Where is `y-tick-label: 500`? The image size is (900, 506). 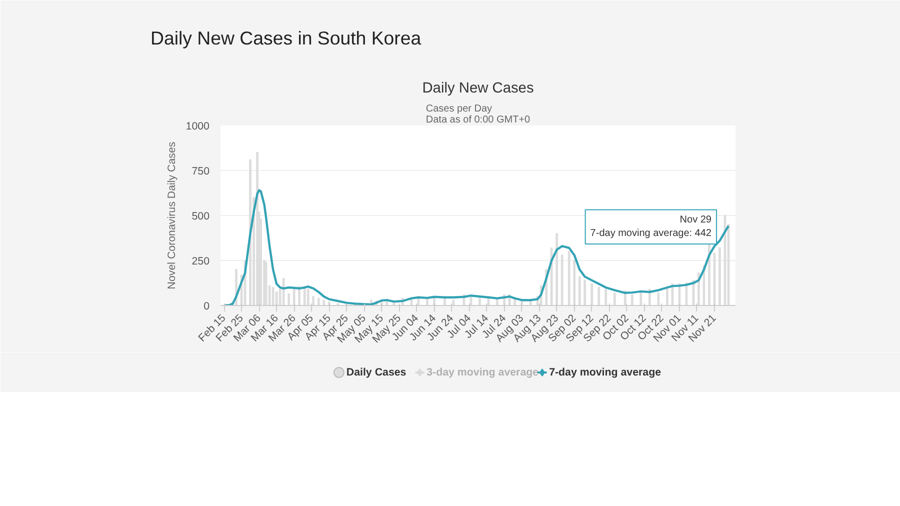
y-tick-label: 500 is located at coordinates (201, 216).